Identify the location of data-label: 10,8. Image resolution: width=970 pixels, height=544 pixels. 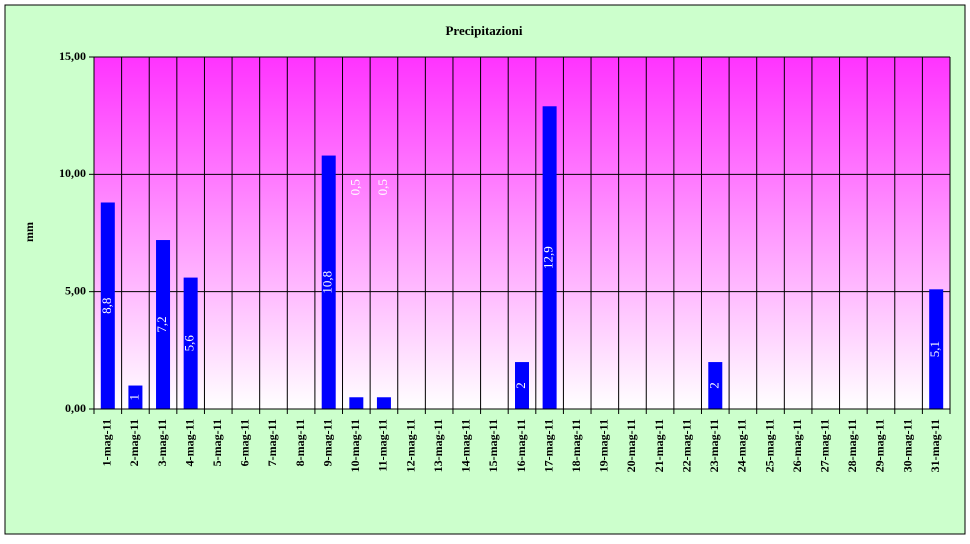
(327, 282).